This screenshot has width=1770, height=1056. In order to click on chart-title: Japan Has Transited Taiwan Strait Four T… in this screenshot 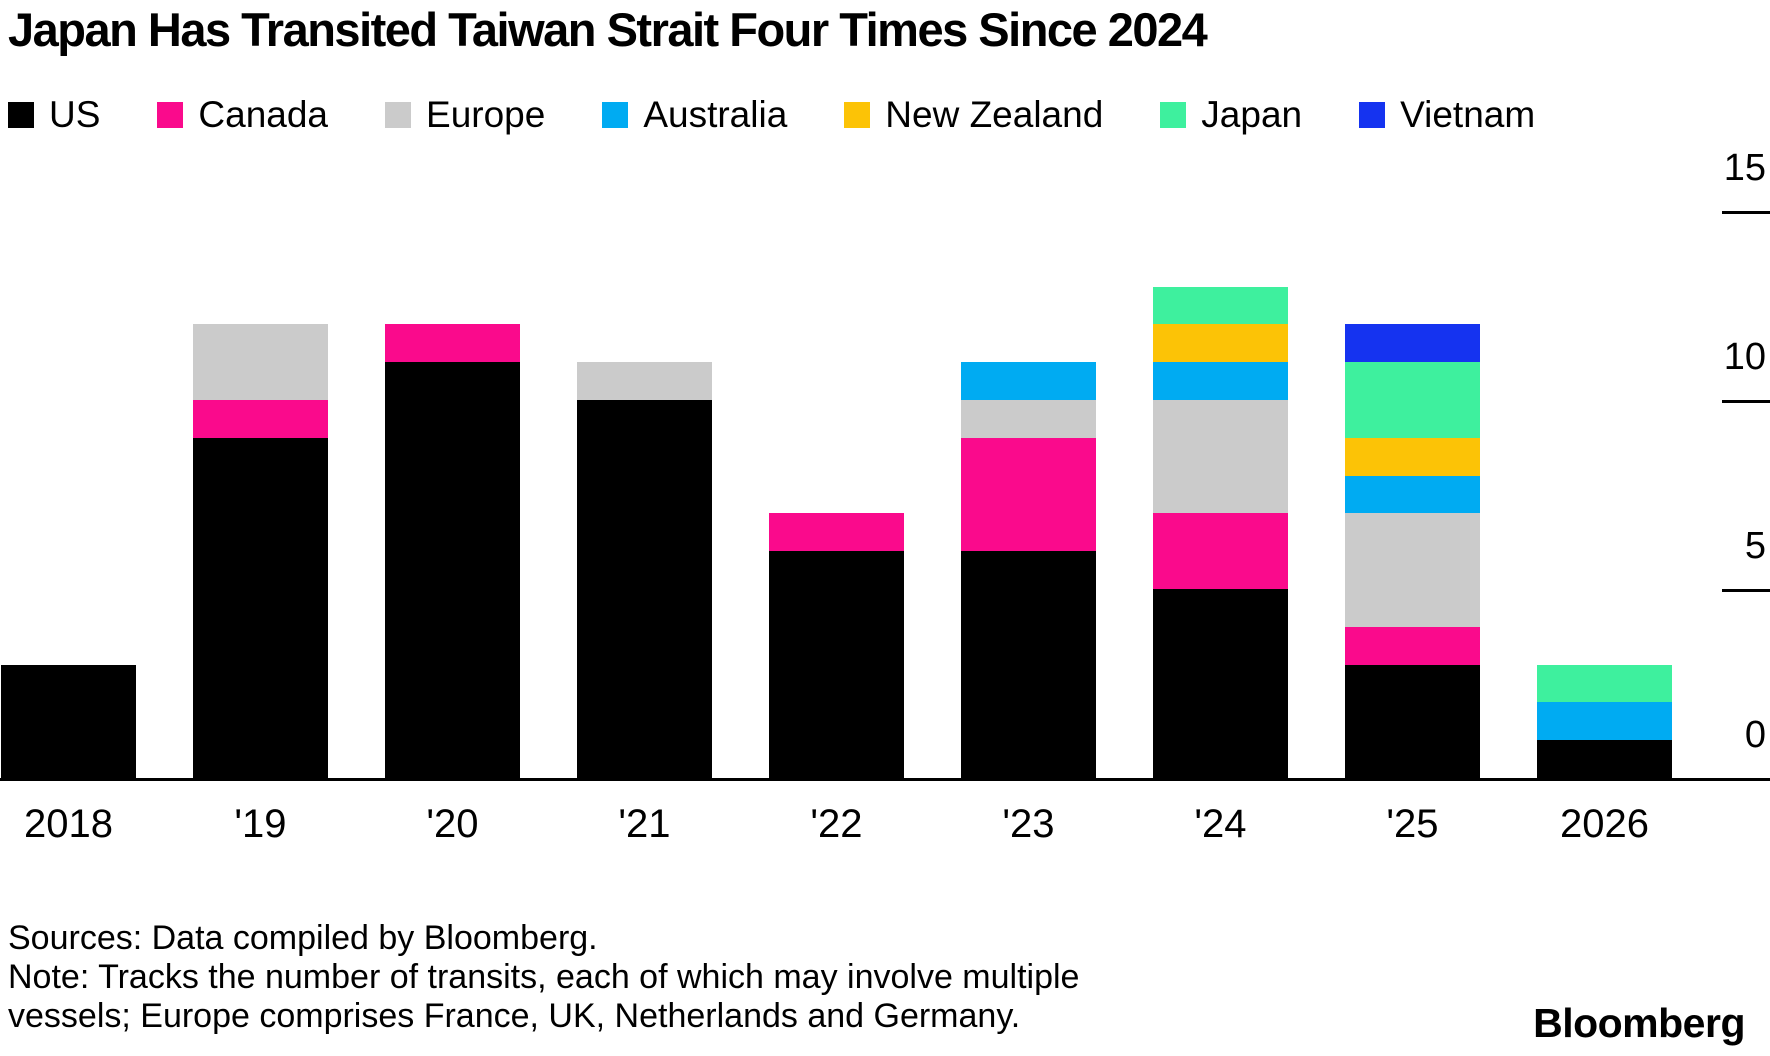, I will do `click(608, 29)`.